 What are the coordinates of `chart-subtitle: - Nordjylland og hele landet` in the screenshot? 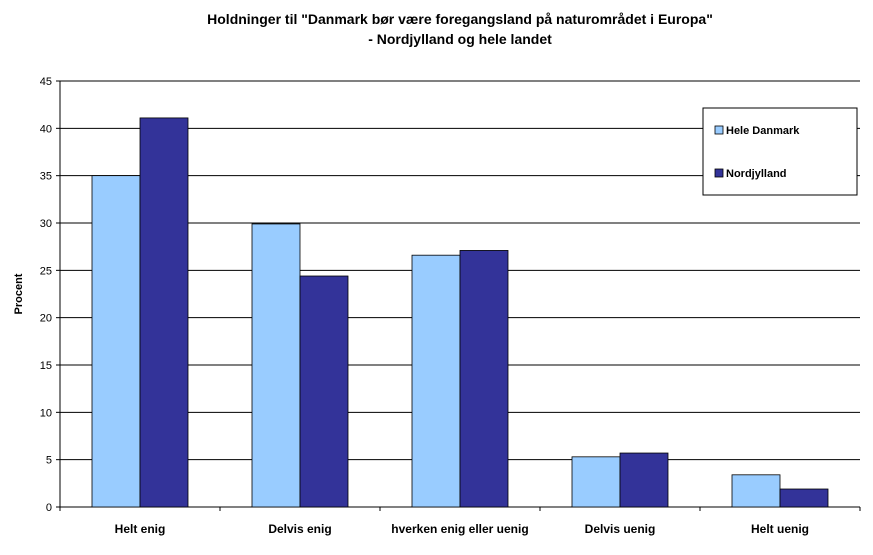 It's located at (460, 39).